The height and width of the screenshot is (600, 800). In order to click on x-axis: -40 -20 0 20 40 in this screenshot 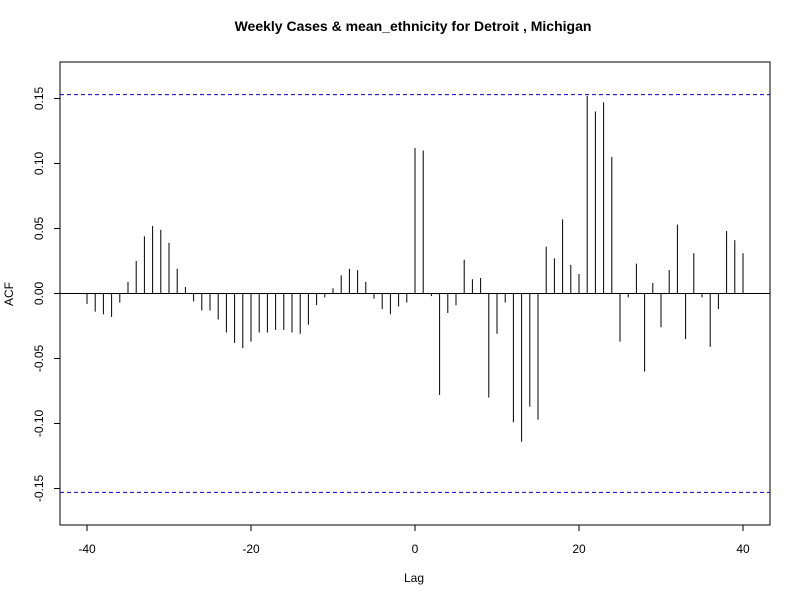, I will do `click(414, 540)`.